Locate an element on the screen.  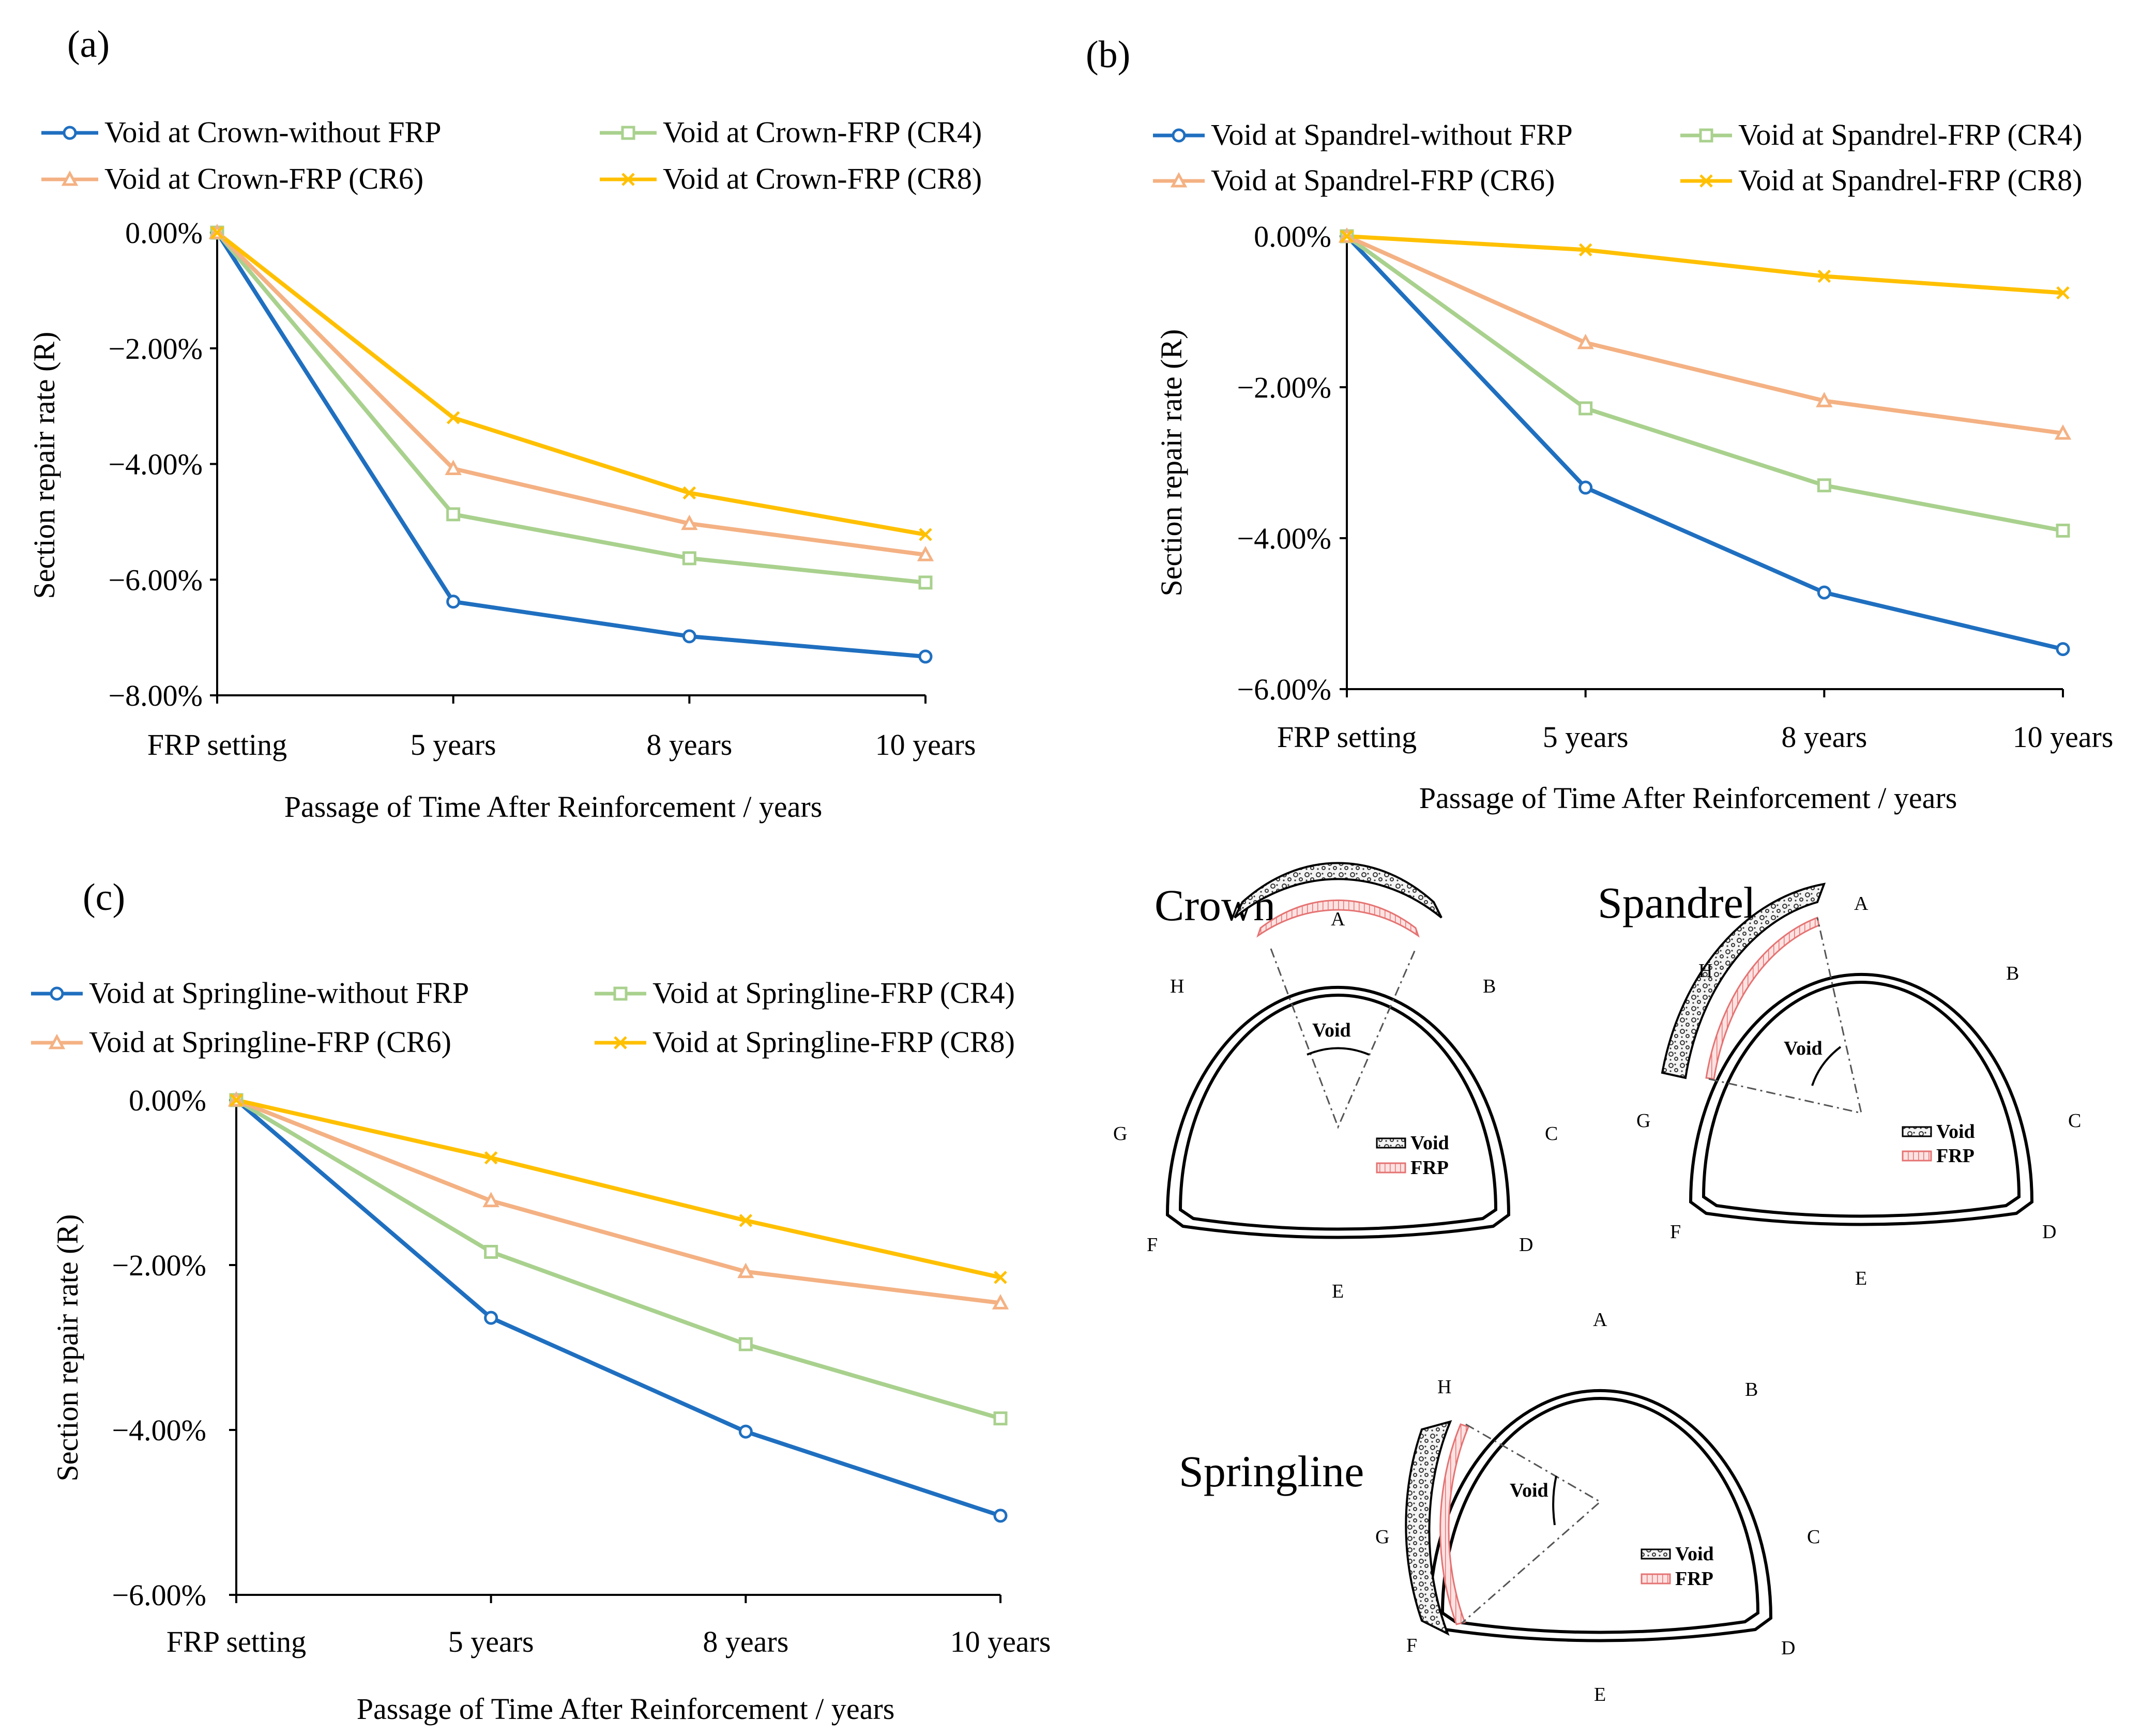
y-tick-label: −4.00% is located at coordinates (1284, 538).